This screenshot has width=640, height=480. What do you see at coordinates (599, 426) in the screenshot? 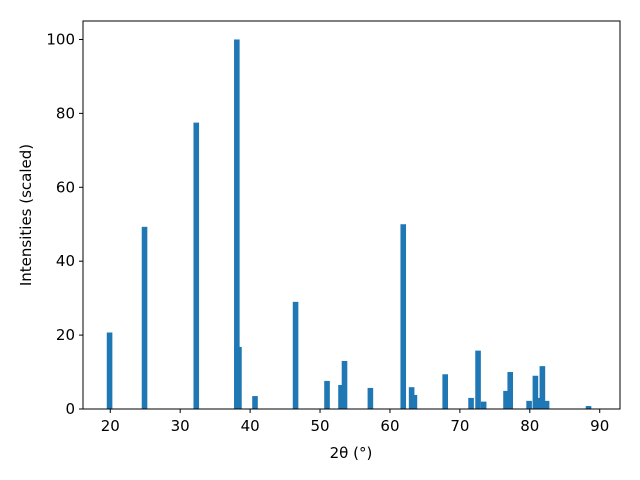
I see `x-tick-label: 90` at bounding box center [599, 426].